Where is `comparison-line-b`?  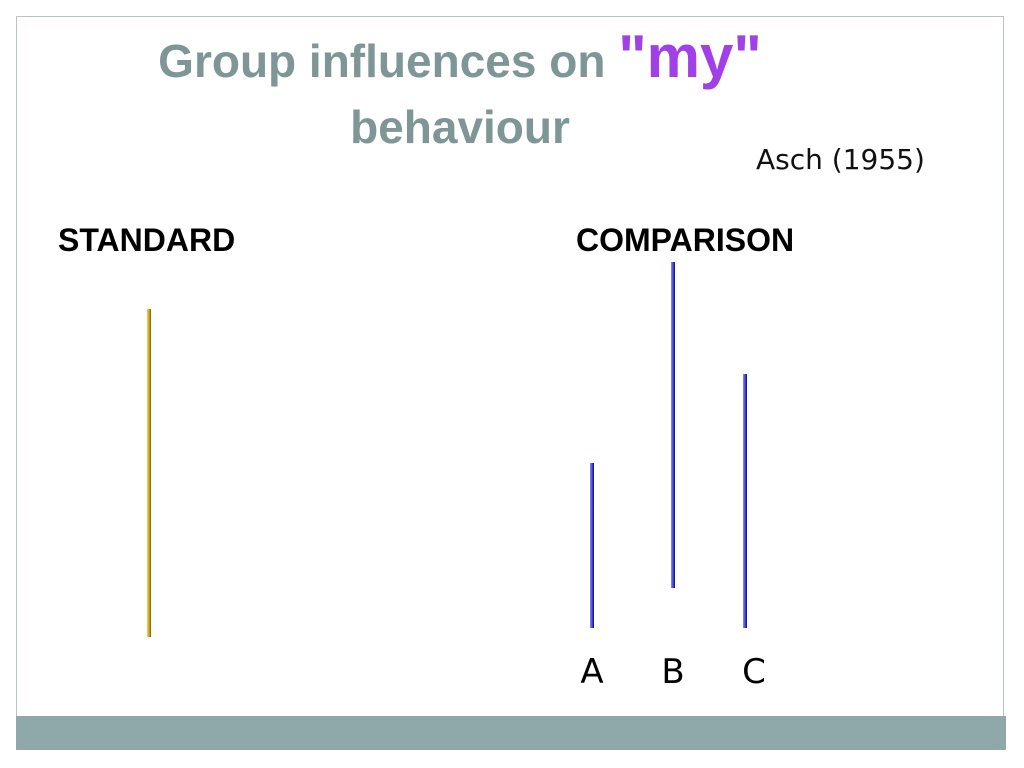 comparison-line-b is located at coordinates (673, 425).